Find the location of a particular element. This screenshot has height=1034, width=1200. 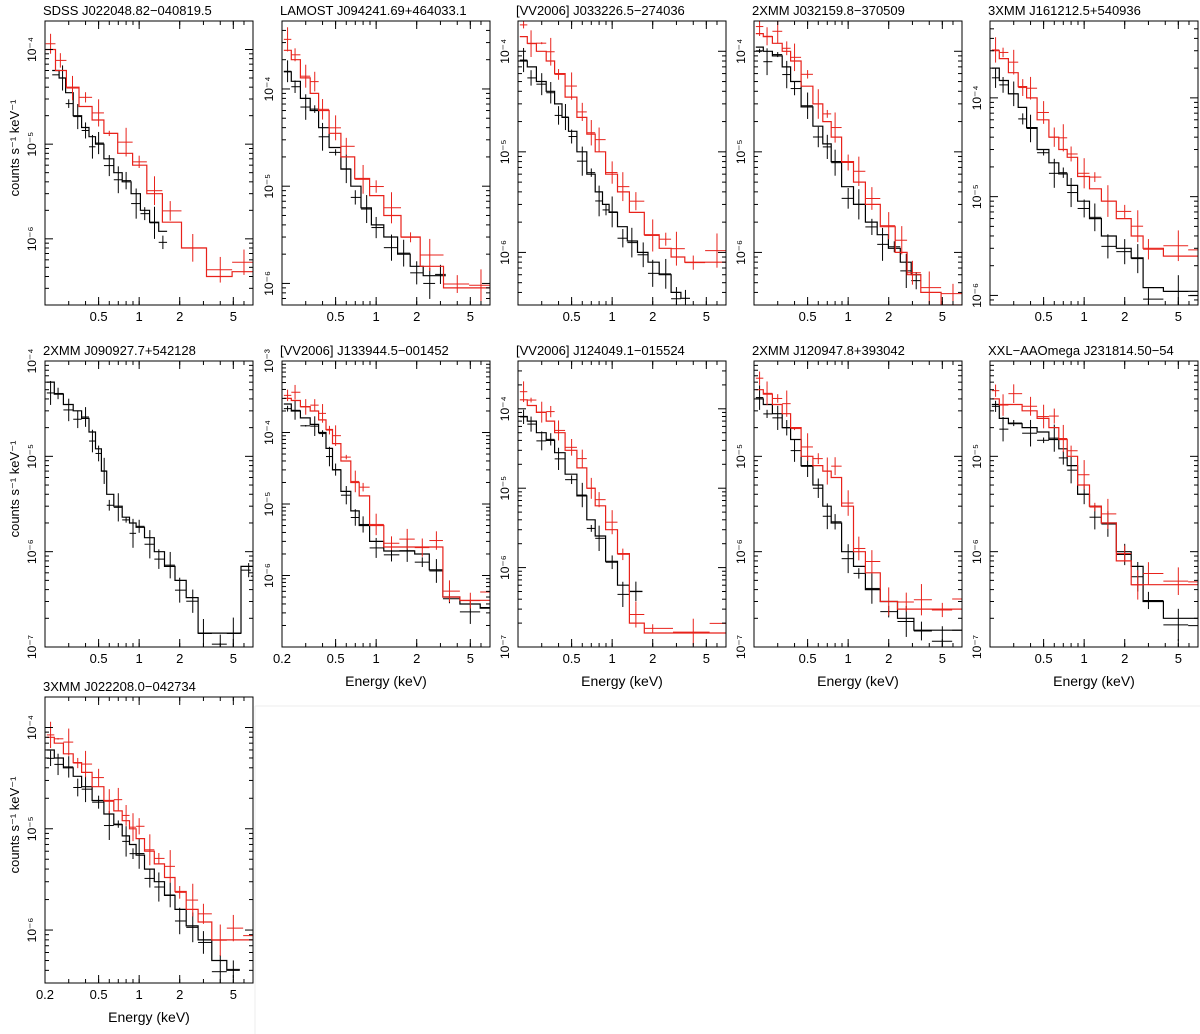

x-tick-label: 0.2 is located at coordinates (282, 658).